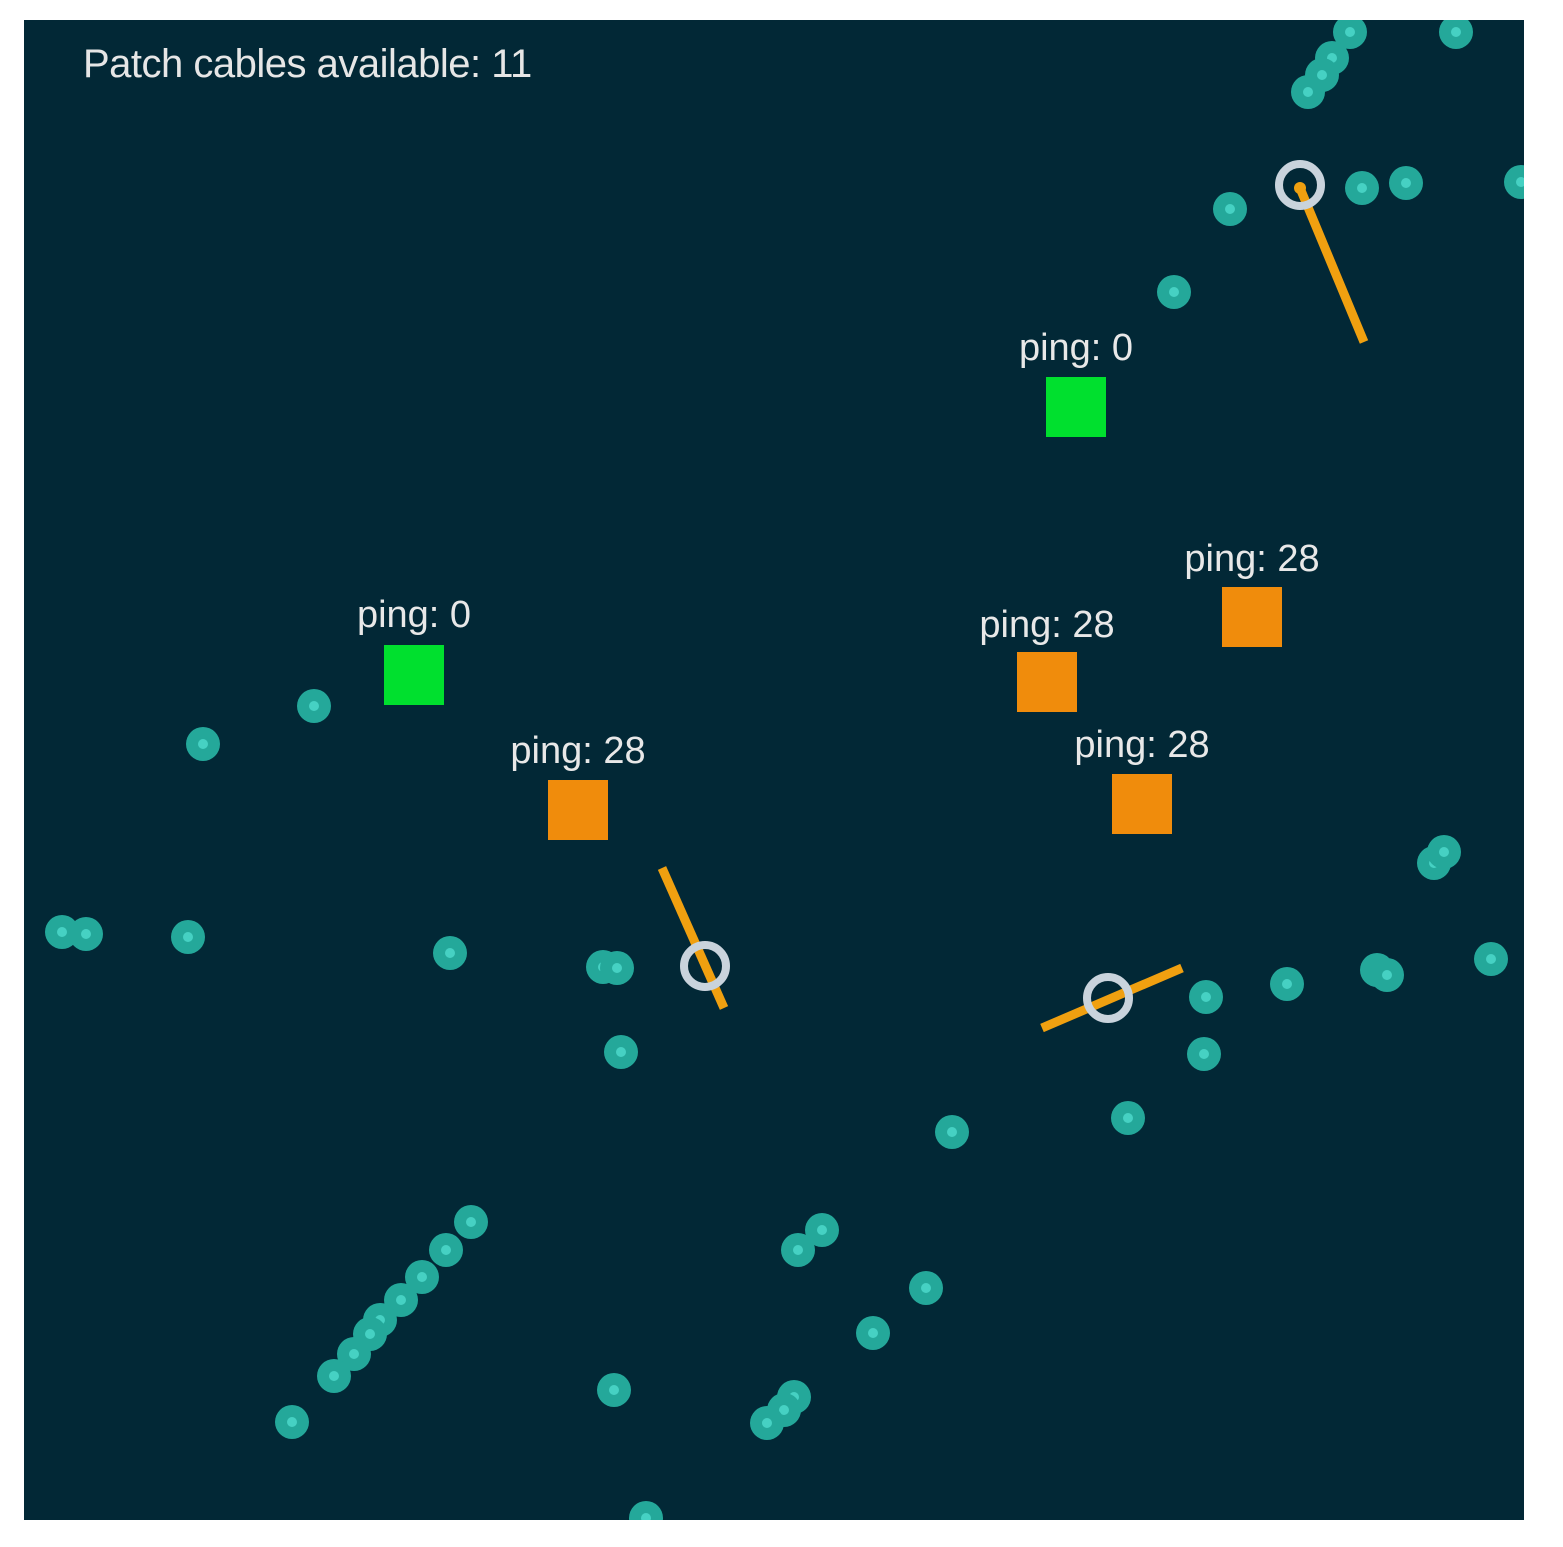  Describe the element at coordinates (1300, 188) in the screenshot. I see `cable-connector-dot` at that location.